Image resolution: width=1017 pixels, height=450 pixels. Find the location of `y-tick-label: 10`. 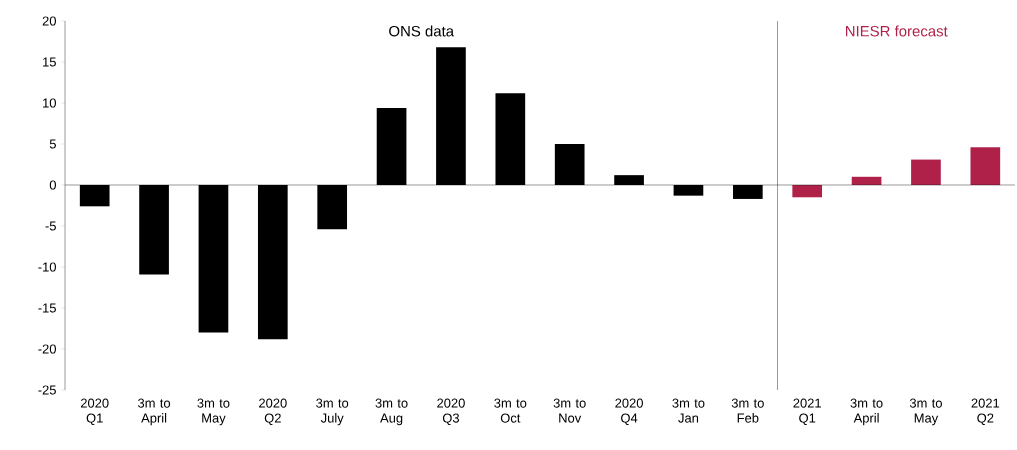

y-tick-label: 10 is located at coordinates (49, 103).